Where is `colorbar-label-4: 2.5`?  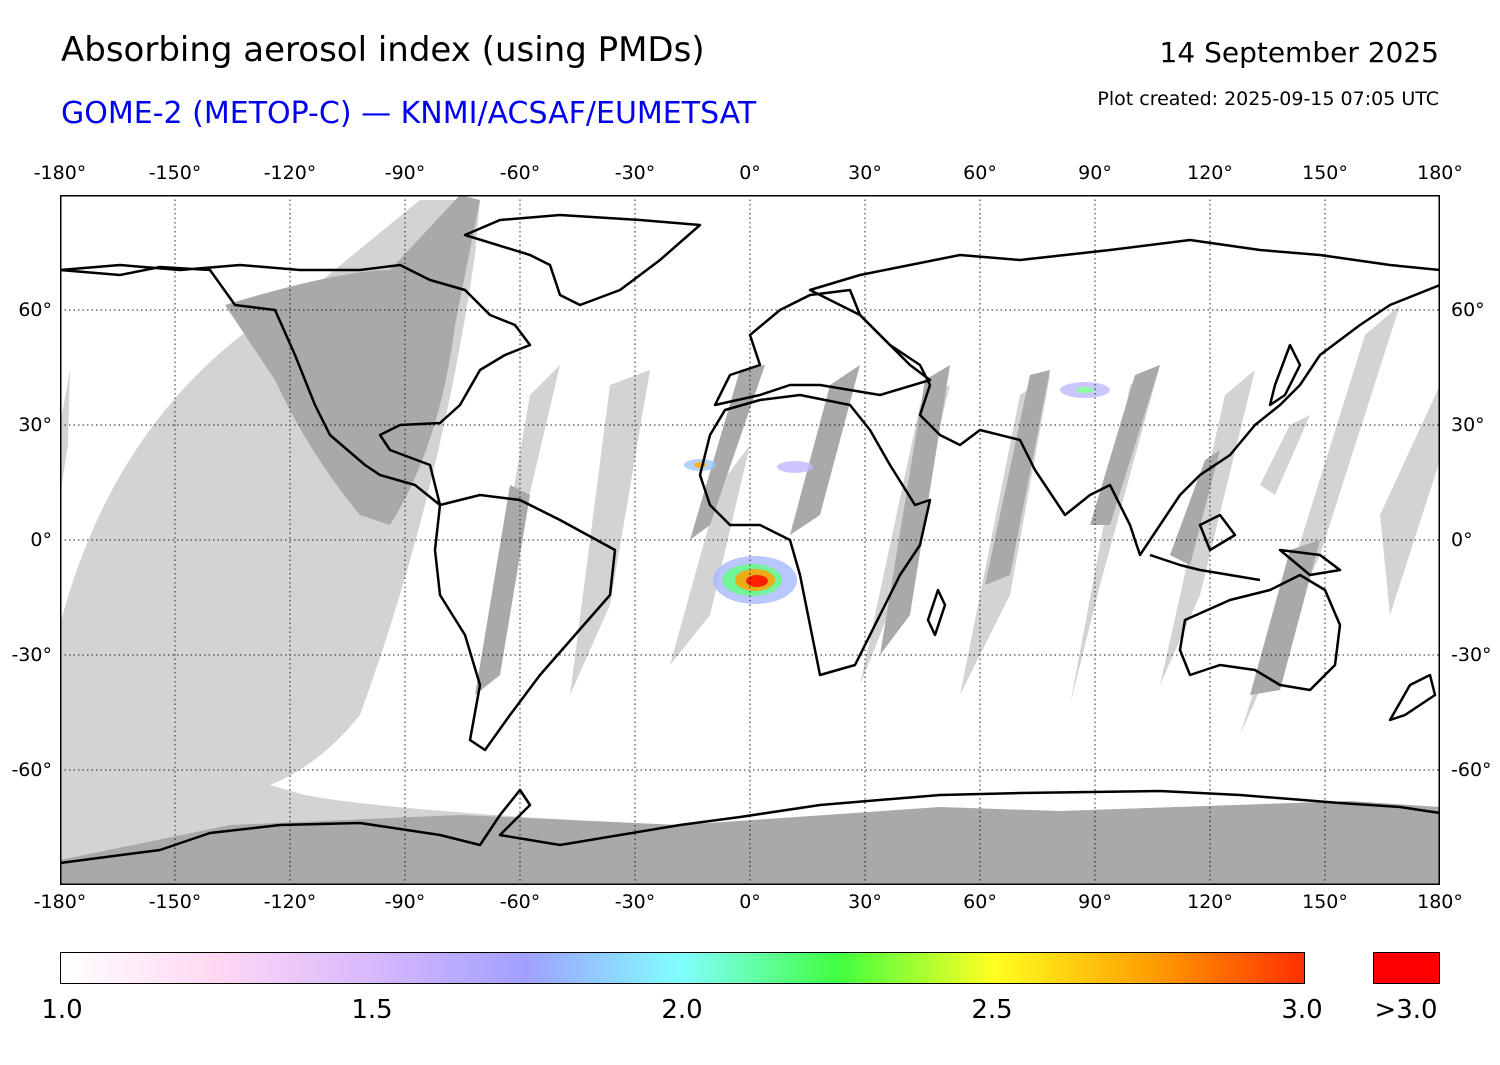
colorbar-label-4: 2.5 is located at coordinates (992, 1010).